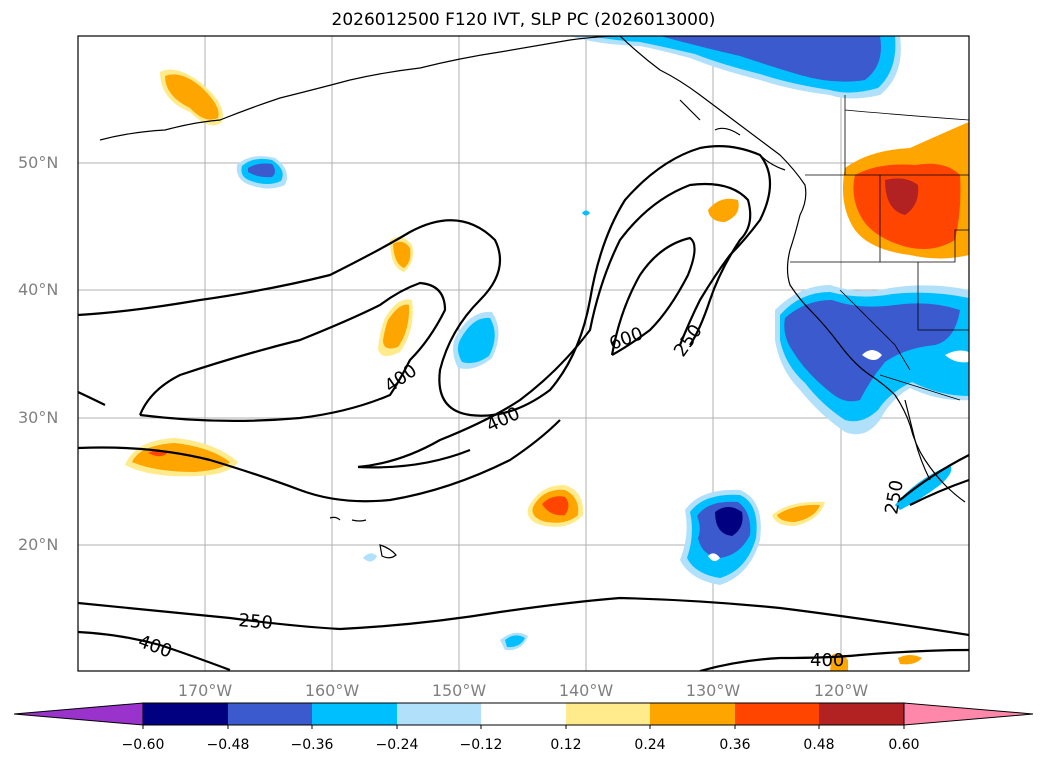  Describe the element at coordinates (626, 338) in the screenshot. I see `contour-label-600: 600` at that location.